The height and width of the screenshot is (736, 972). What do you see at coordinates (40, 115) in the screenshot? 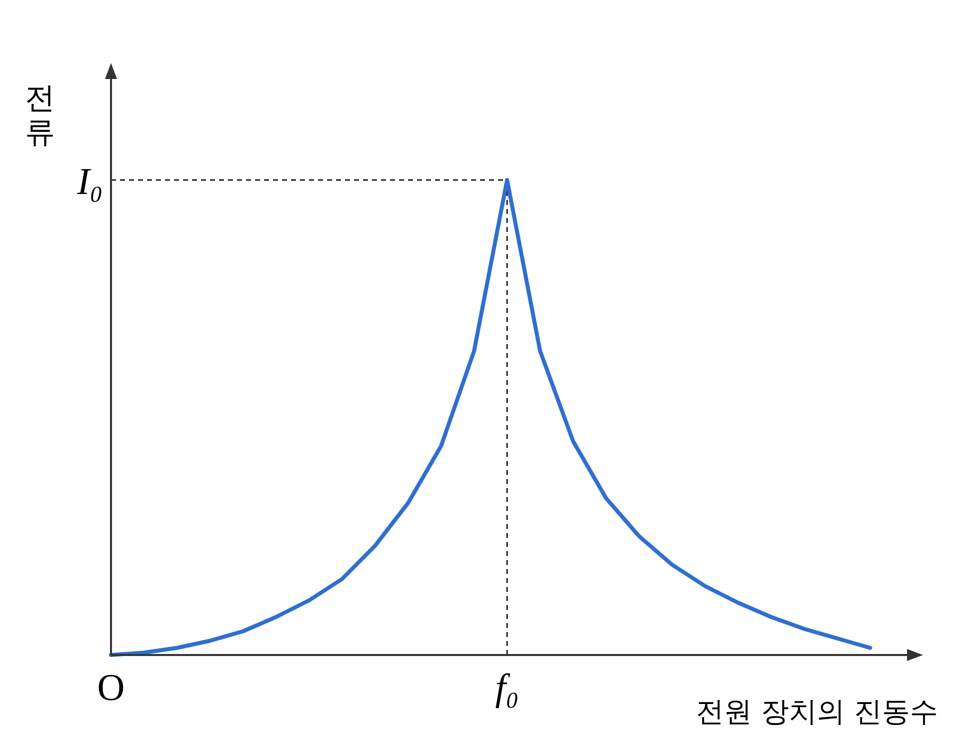
I see `y-axis-title: 전류` at bounding box center [40, 115].